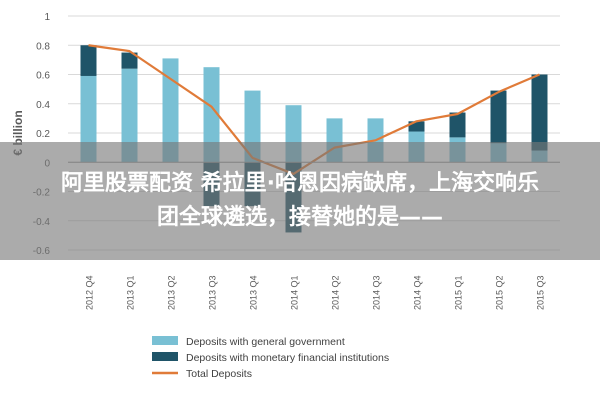 This screenshot has height=404, width=600. I want to click on legend-swatch-monetary-institutions, so click(165, 356).